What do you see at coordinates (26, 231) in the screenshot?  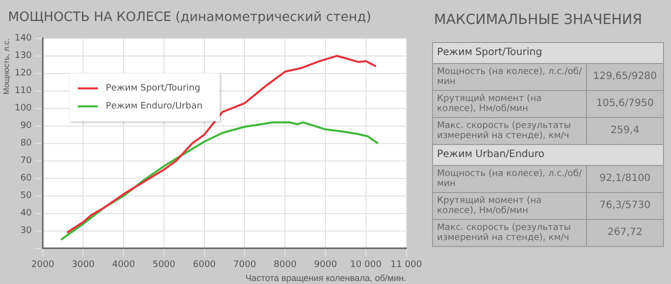 I see `y-tick-label: 30` at bounding box center [26, 231].